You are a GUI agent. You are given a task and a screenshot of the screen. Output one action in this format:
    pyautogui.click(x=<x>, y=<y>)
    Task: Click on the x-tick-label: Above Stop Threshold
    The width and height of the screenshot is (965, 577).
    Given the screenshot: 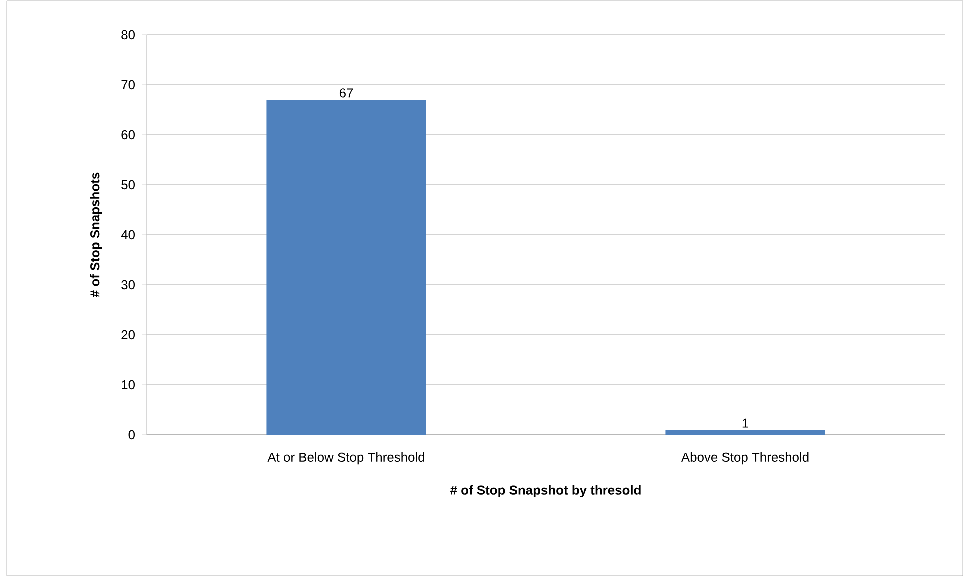 What is the action you would take?
    pyautogui.click(x=745, y=458)
    